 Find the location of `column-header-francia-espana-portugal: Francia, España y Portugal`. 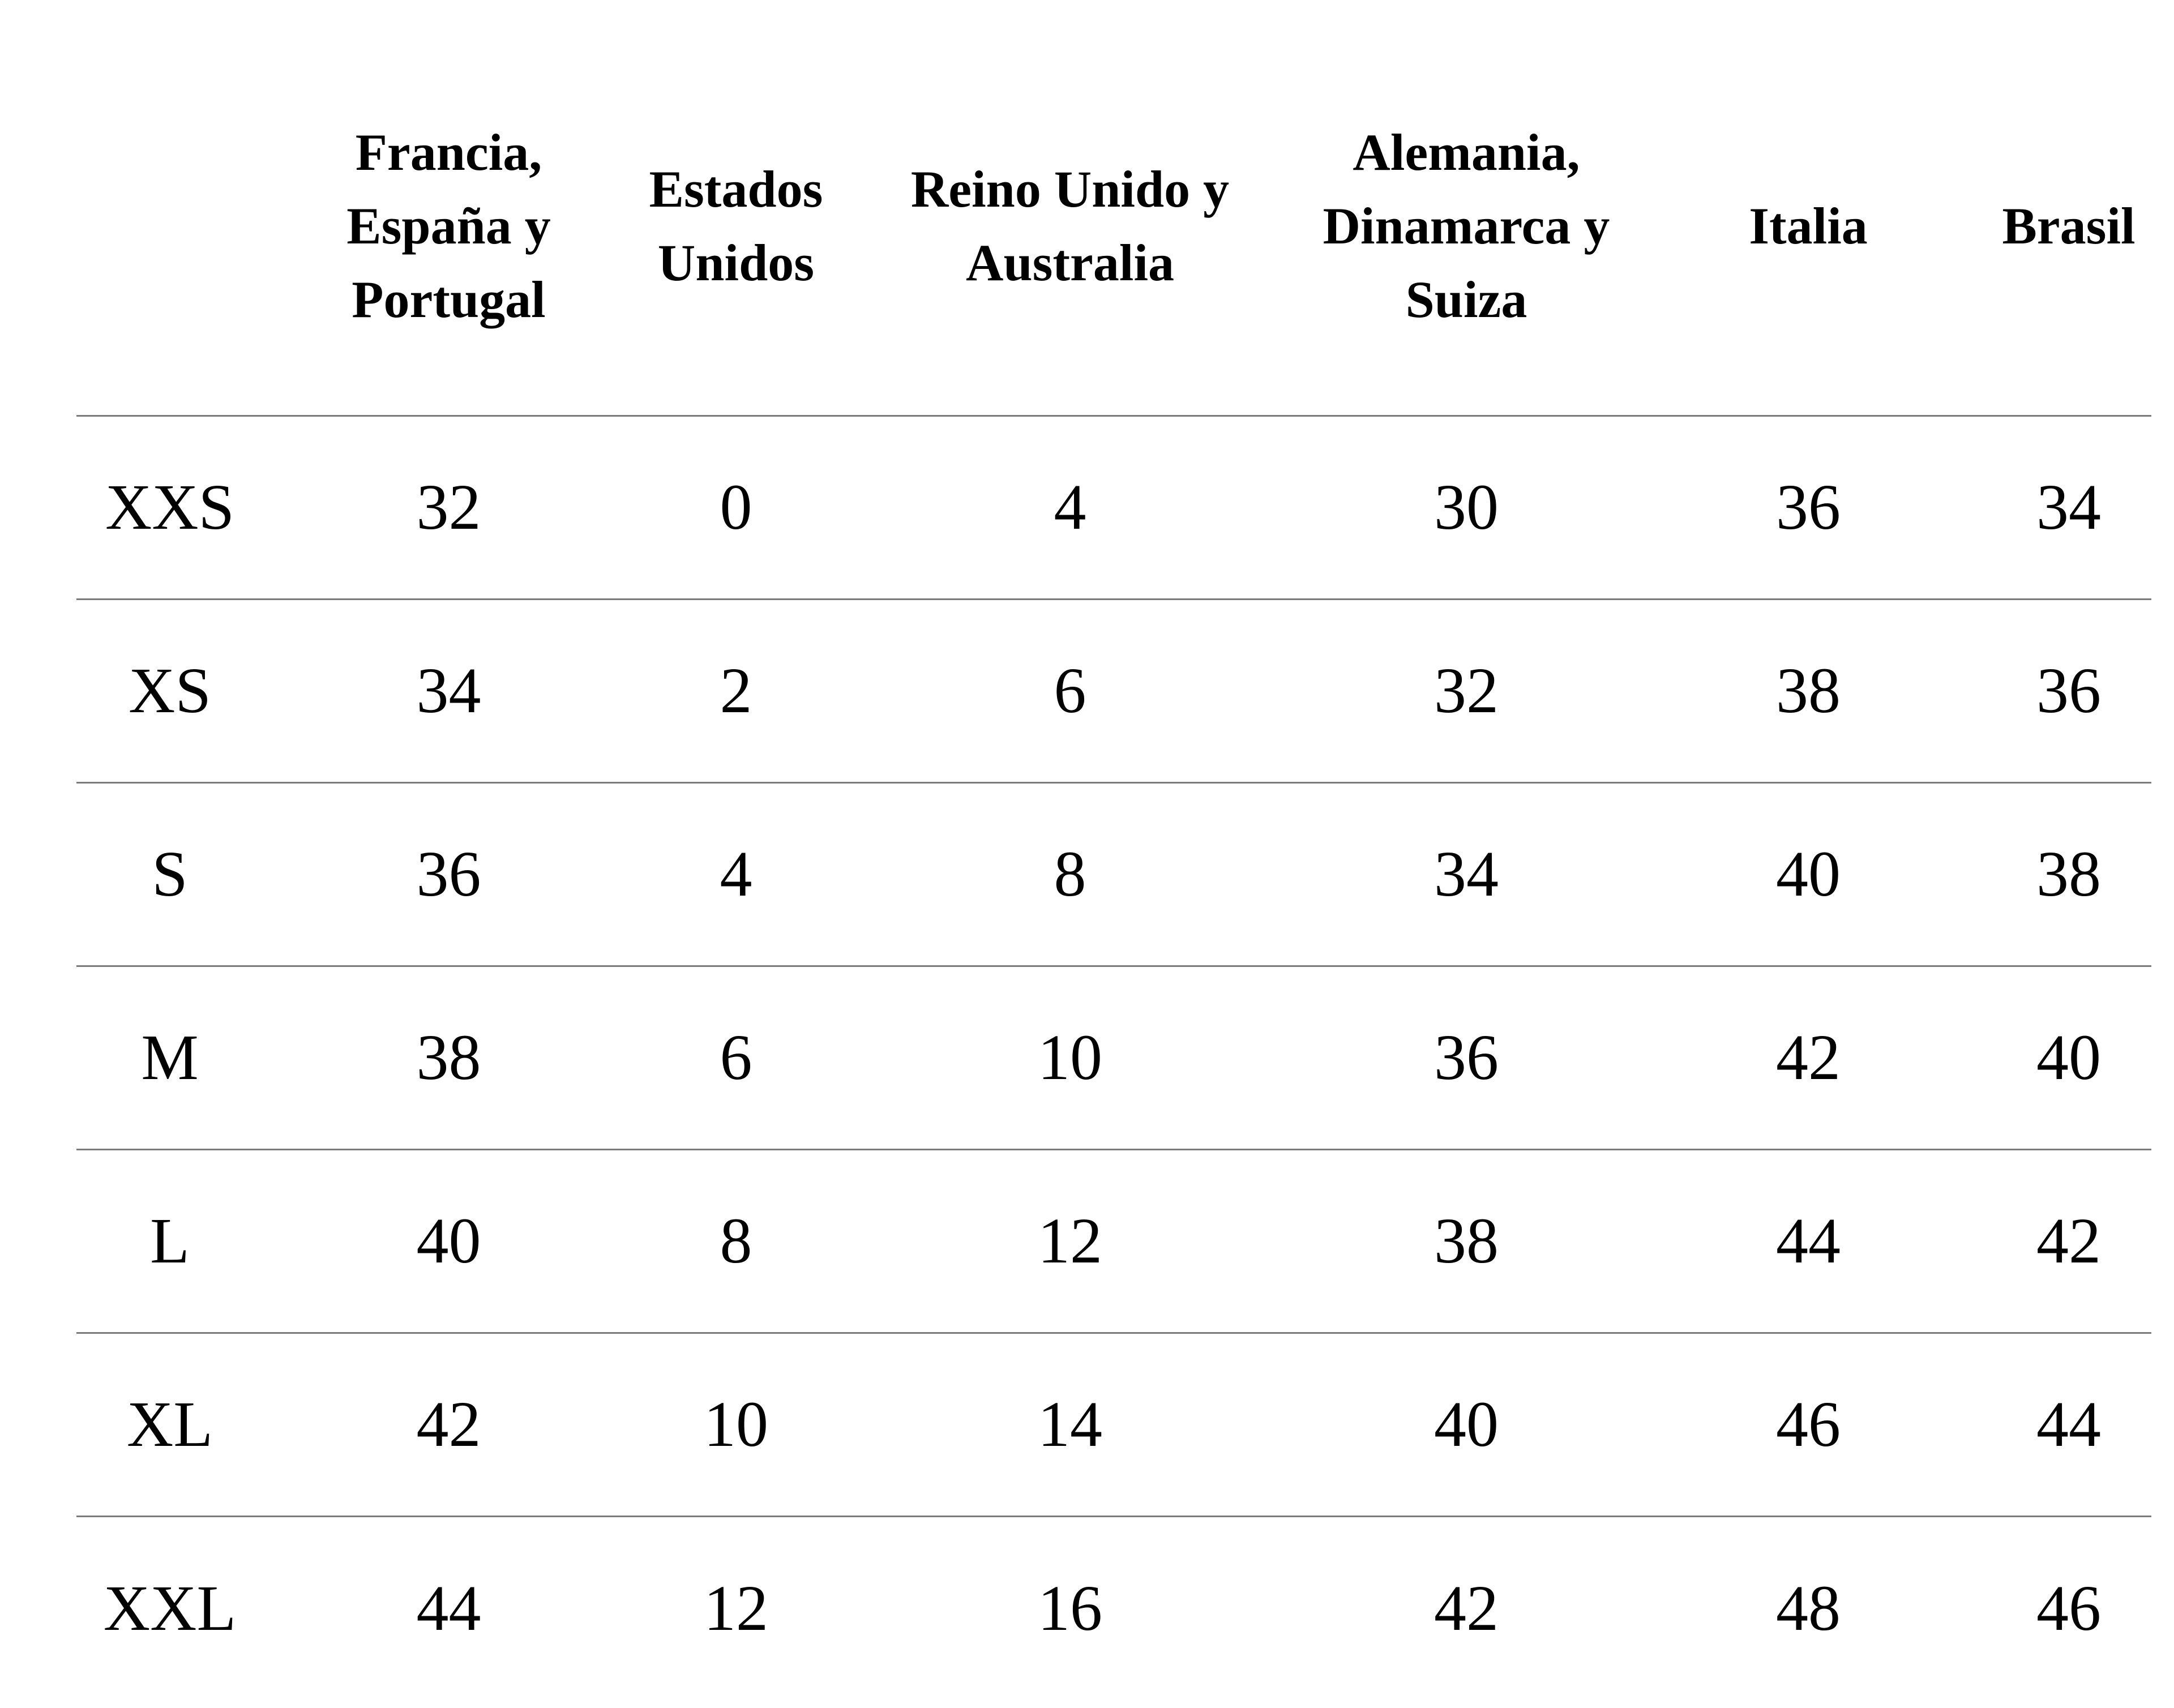

column-header-francia-espana-portugal: Francia, España y Portugal is located at coordinates (449, 208).